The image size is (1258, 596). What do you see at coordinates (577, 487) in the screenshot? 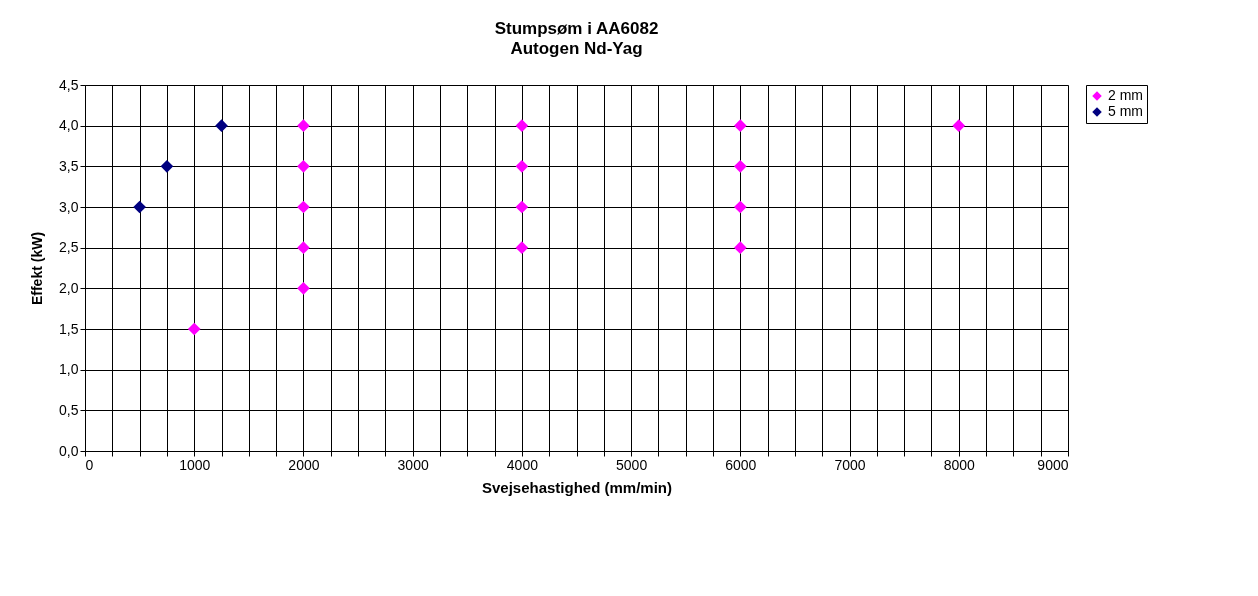
I see `x-axis-title: Svejsehastighed (mm/min)` at bounding box center [577, 487].